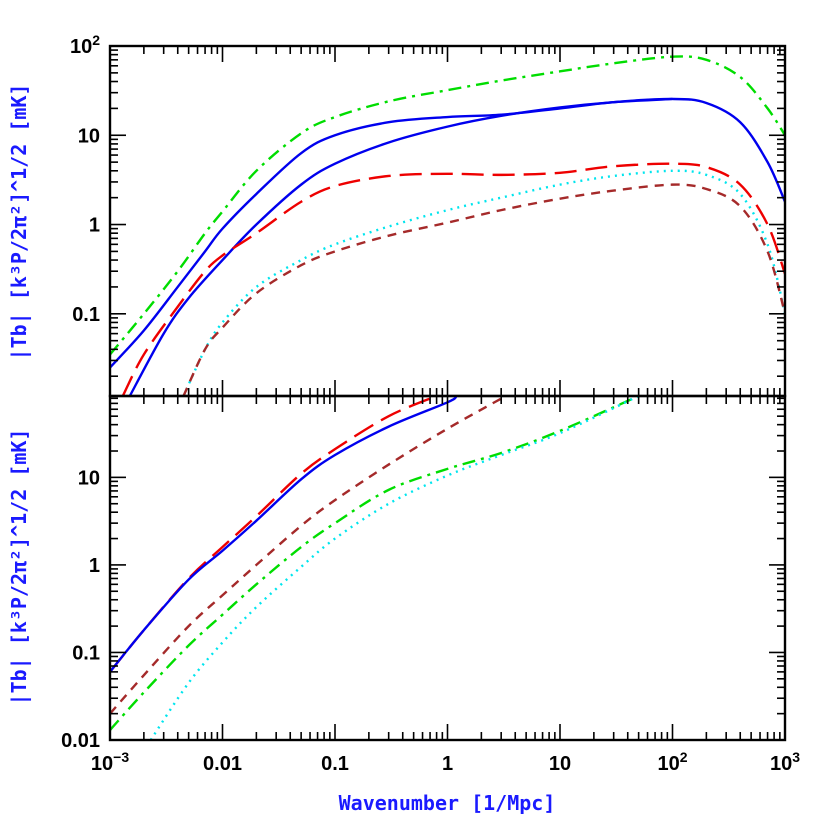 The height and width of the screenshot is (830, 830). What do you see at coordinates (85, 45) in the screenshot?
I see `y-tick-label: 102` at bounding box center [85, 45].